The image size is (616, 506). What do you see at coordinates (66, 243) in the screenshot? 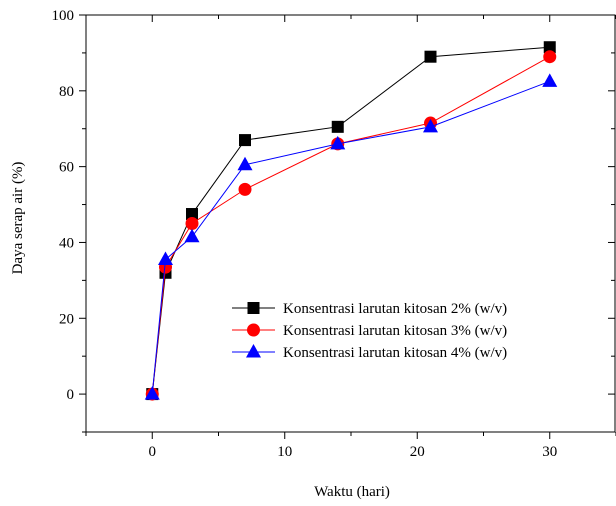
I see `y-tick-label: 40` at bounding box center [66, 243].